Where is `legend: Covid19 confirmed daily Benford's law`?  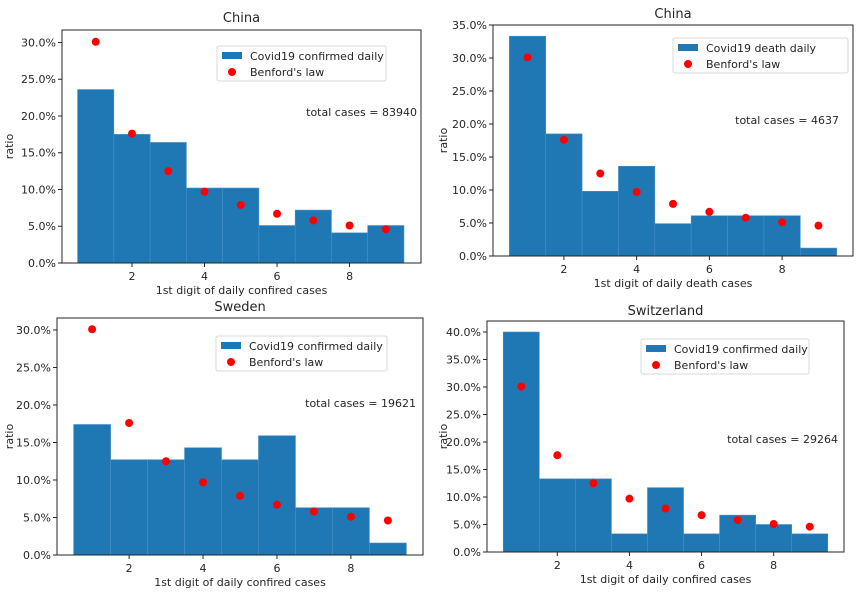
legend: Covid19 confirmed daily Benford's law is located at coordinates (725, 356).